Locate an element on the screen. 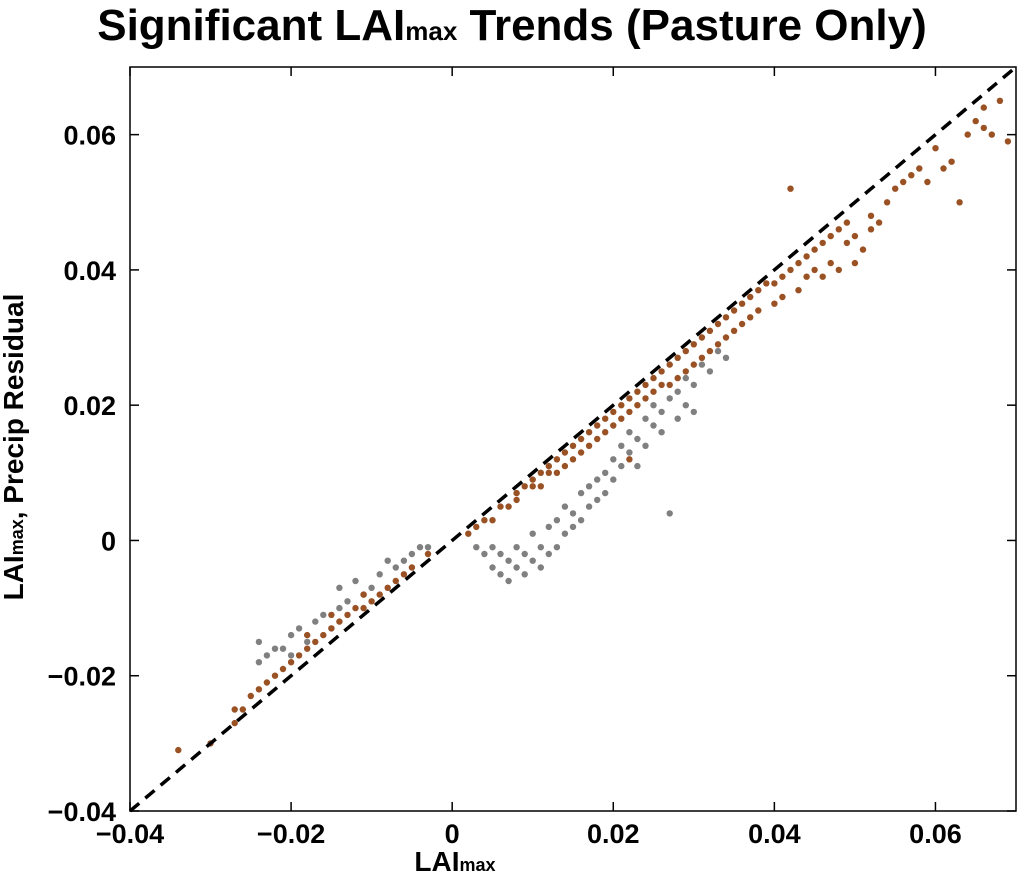  y-tick-label: −0.04 is located at coordinates (82, 812).